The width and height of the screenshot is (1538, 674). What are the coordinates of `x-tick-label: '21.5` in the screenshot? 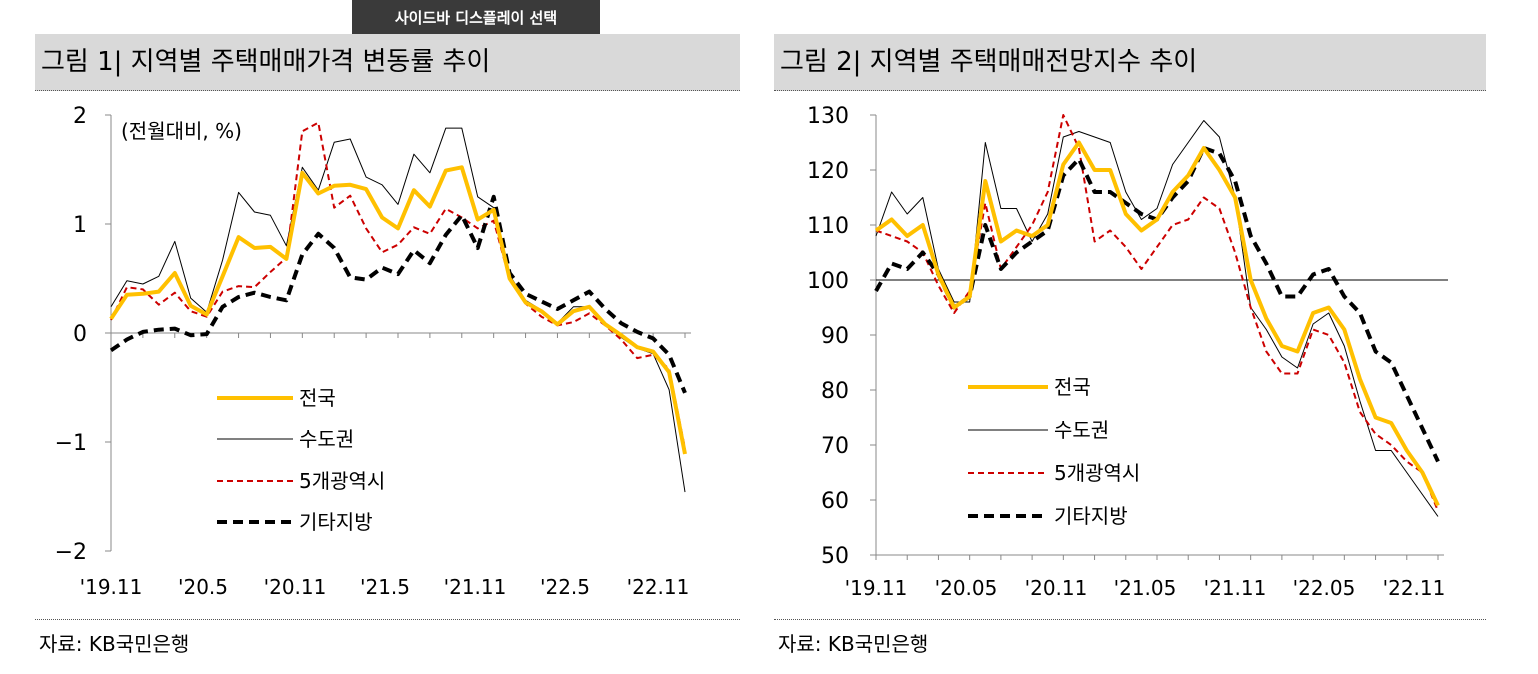 It's located at (385, 587).